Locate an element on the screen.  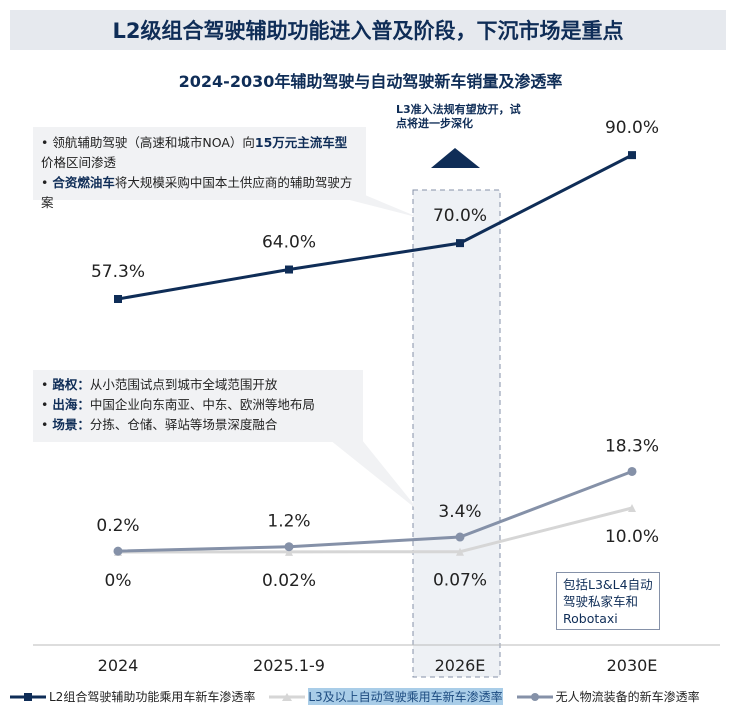
up-arrow-icon is located at coordinates (455, 158).